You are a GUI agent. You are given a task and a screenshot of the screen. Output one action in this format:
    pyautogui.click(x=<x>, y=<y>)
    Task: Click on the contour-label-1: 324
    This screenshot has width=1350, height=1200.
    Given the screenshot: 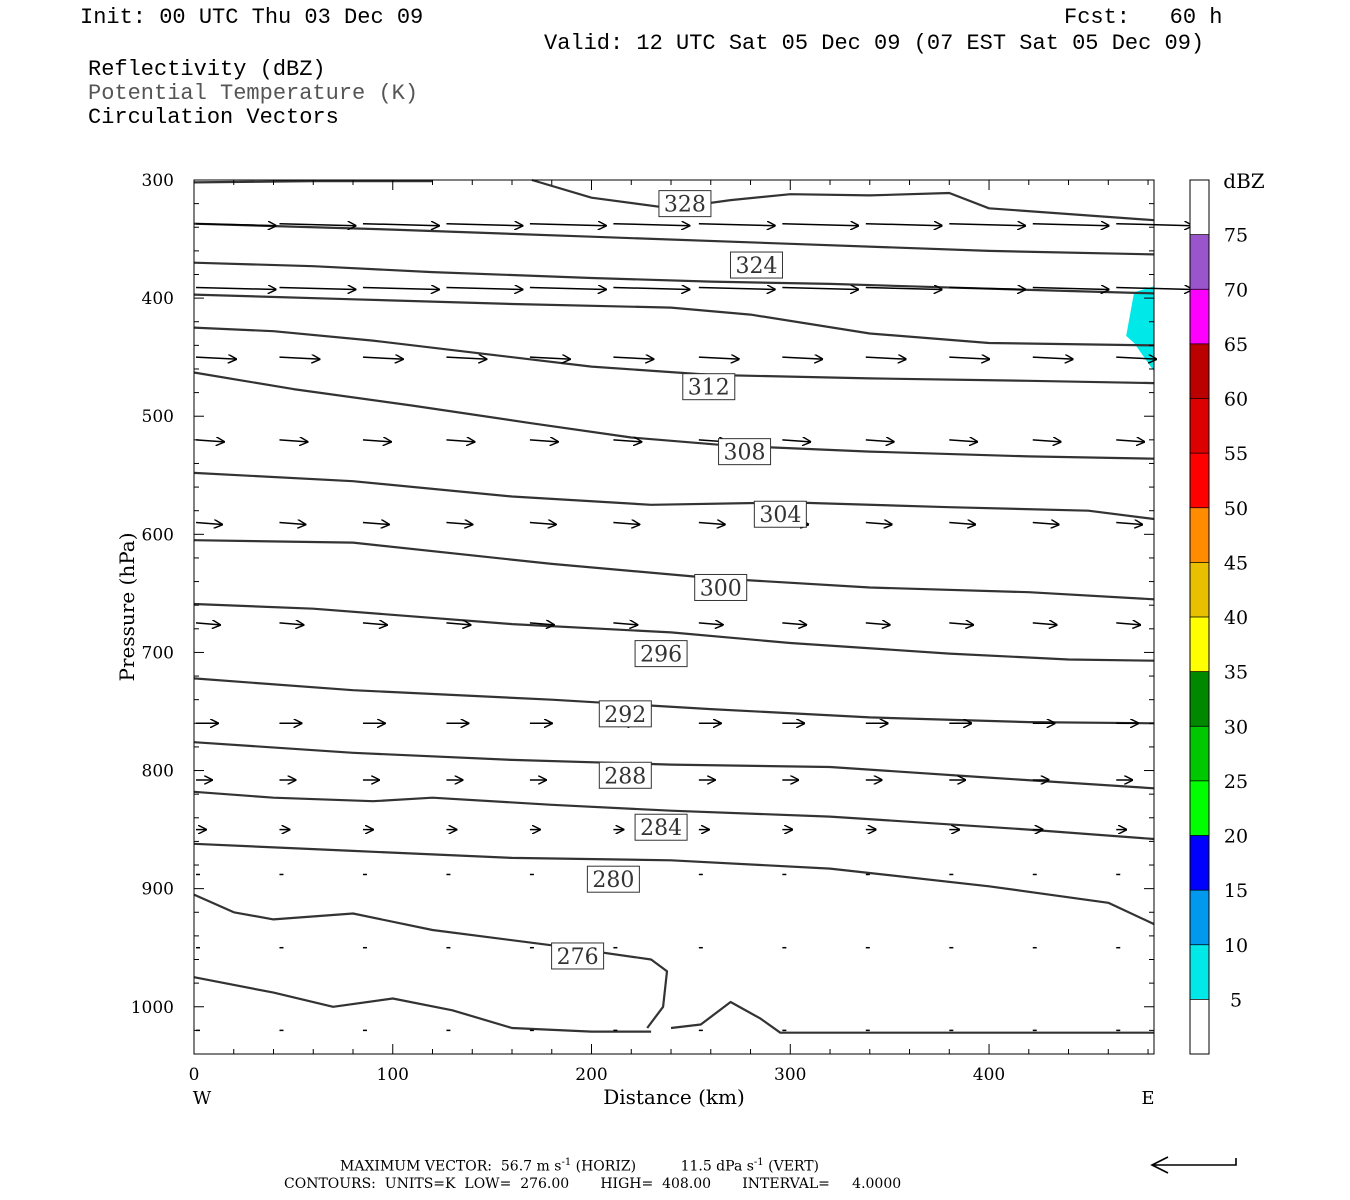 What is the action you would take?
    pyautogui.click(x=756, y=266)
    